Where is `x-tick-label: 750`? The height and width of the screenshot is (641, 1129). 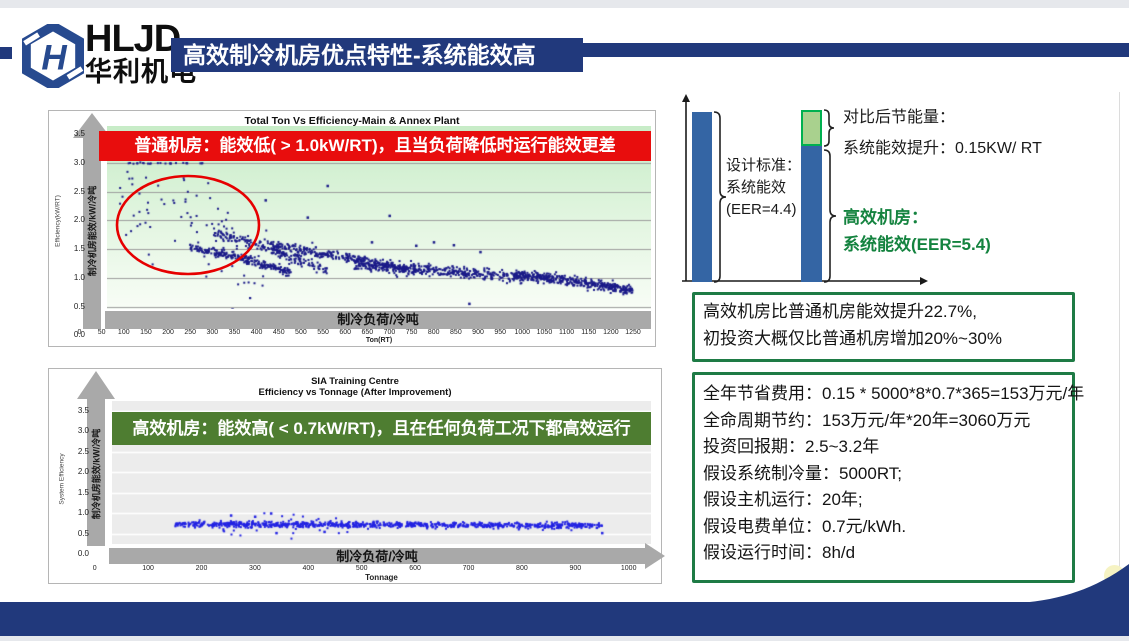 x-tick-label: 750 is located at coordinates (411, 332).